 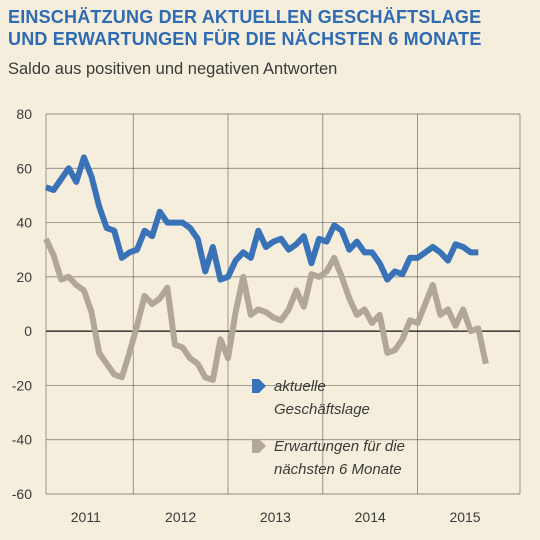 What do you see at coordinates (28, 331) in the screenshot?
I see `y-tick-label-3: 0` at bounding box center [28, 331].